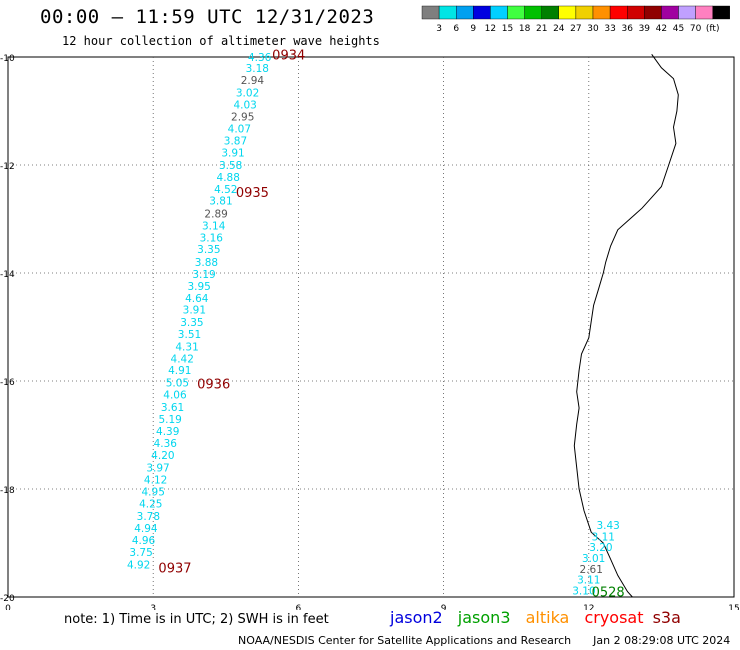  What do you see at coordinates (172, 408) in the screenshot?
I see `wave-height-label: 3.61` at bounding box center [172, 408].